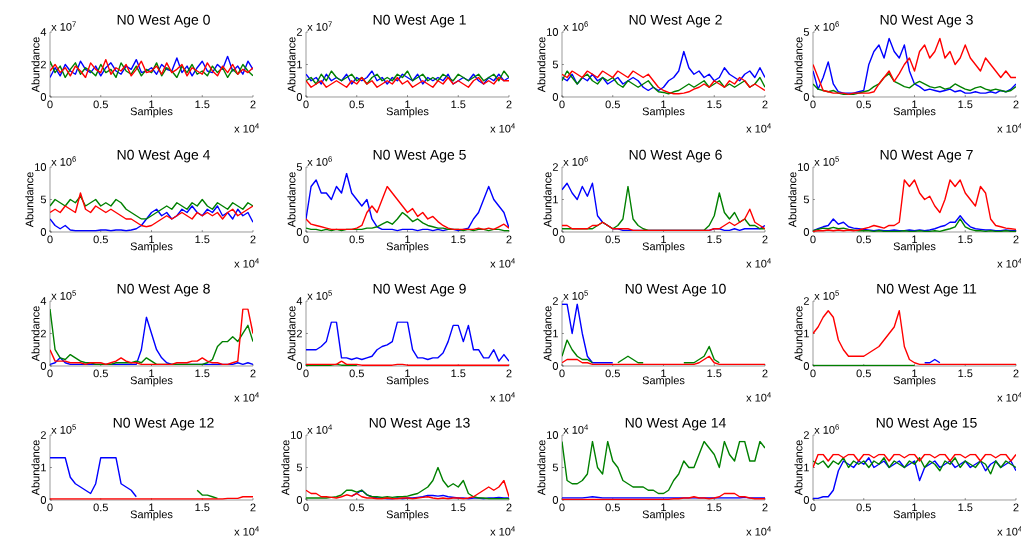 This screenshot has height=548, width=1021. Describe the element at coordinates (419, 21) in the screenshot. I see `chart-title: N0 West Age 1` at that location.